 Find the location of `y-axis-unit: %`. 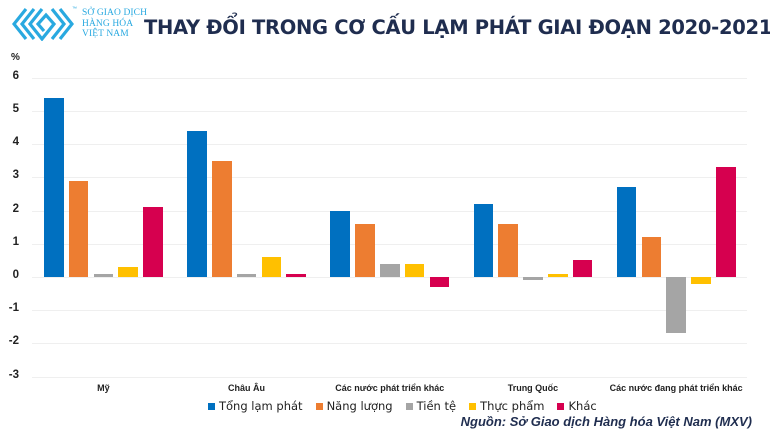

y-axis-unit: % is located at coordinates (15, 57).